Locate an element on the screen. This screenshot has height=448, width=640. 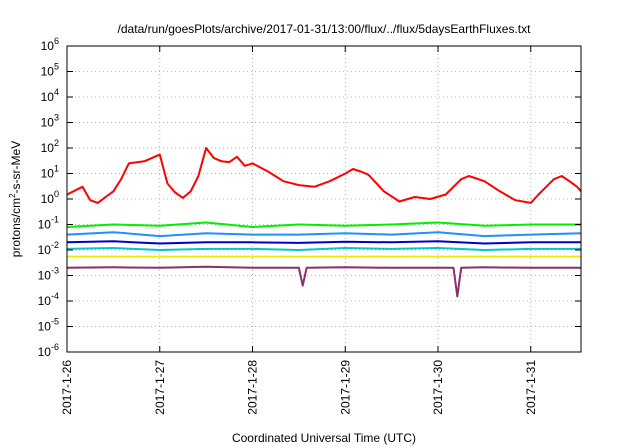
y-tick-label: 10⁶ is located at coordinates (50, 44).